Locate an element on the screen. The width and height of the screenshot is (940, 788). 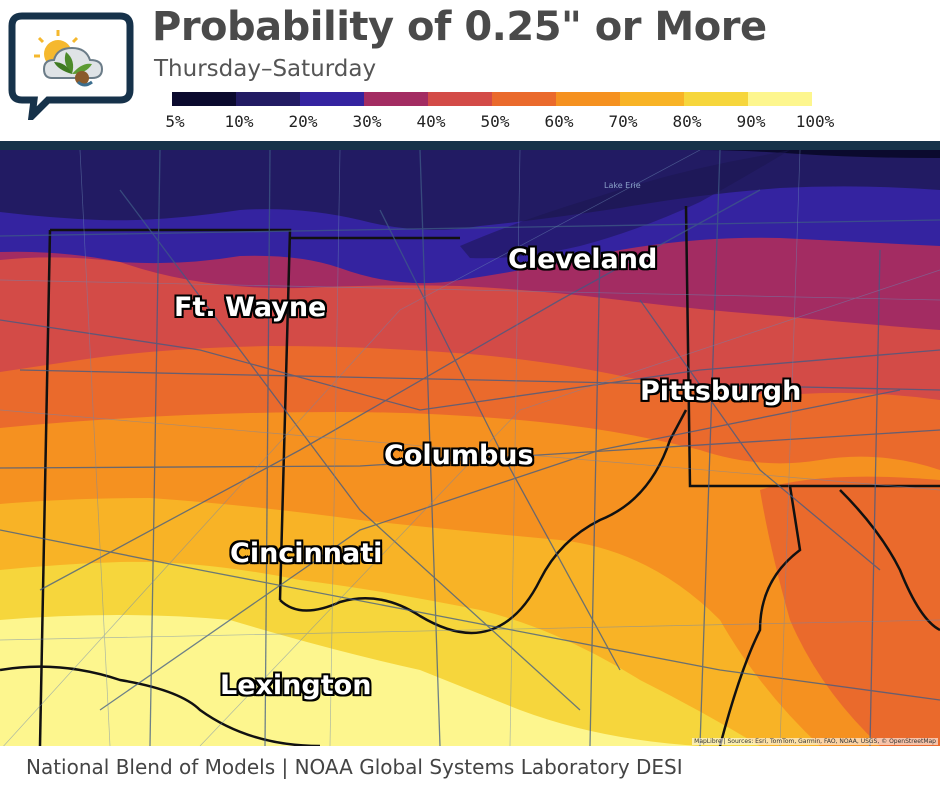
legend-color-bar is located at coordinates (492, 99).